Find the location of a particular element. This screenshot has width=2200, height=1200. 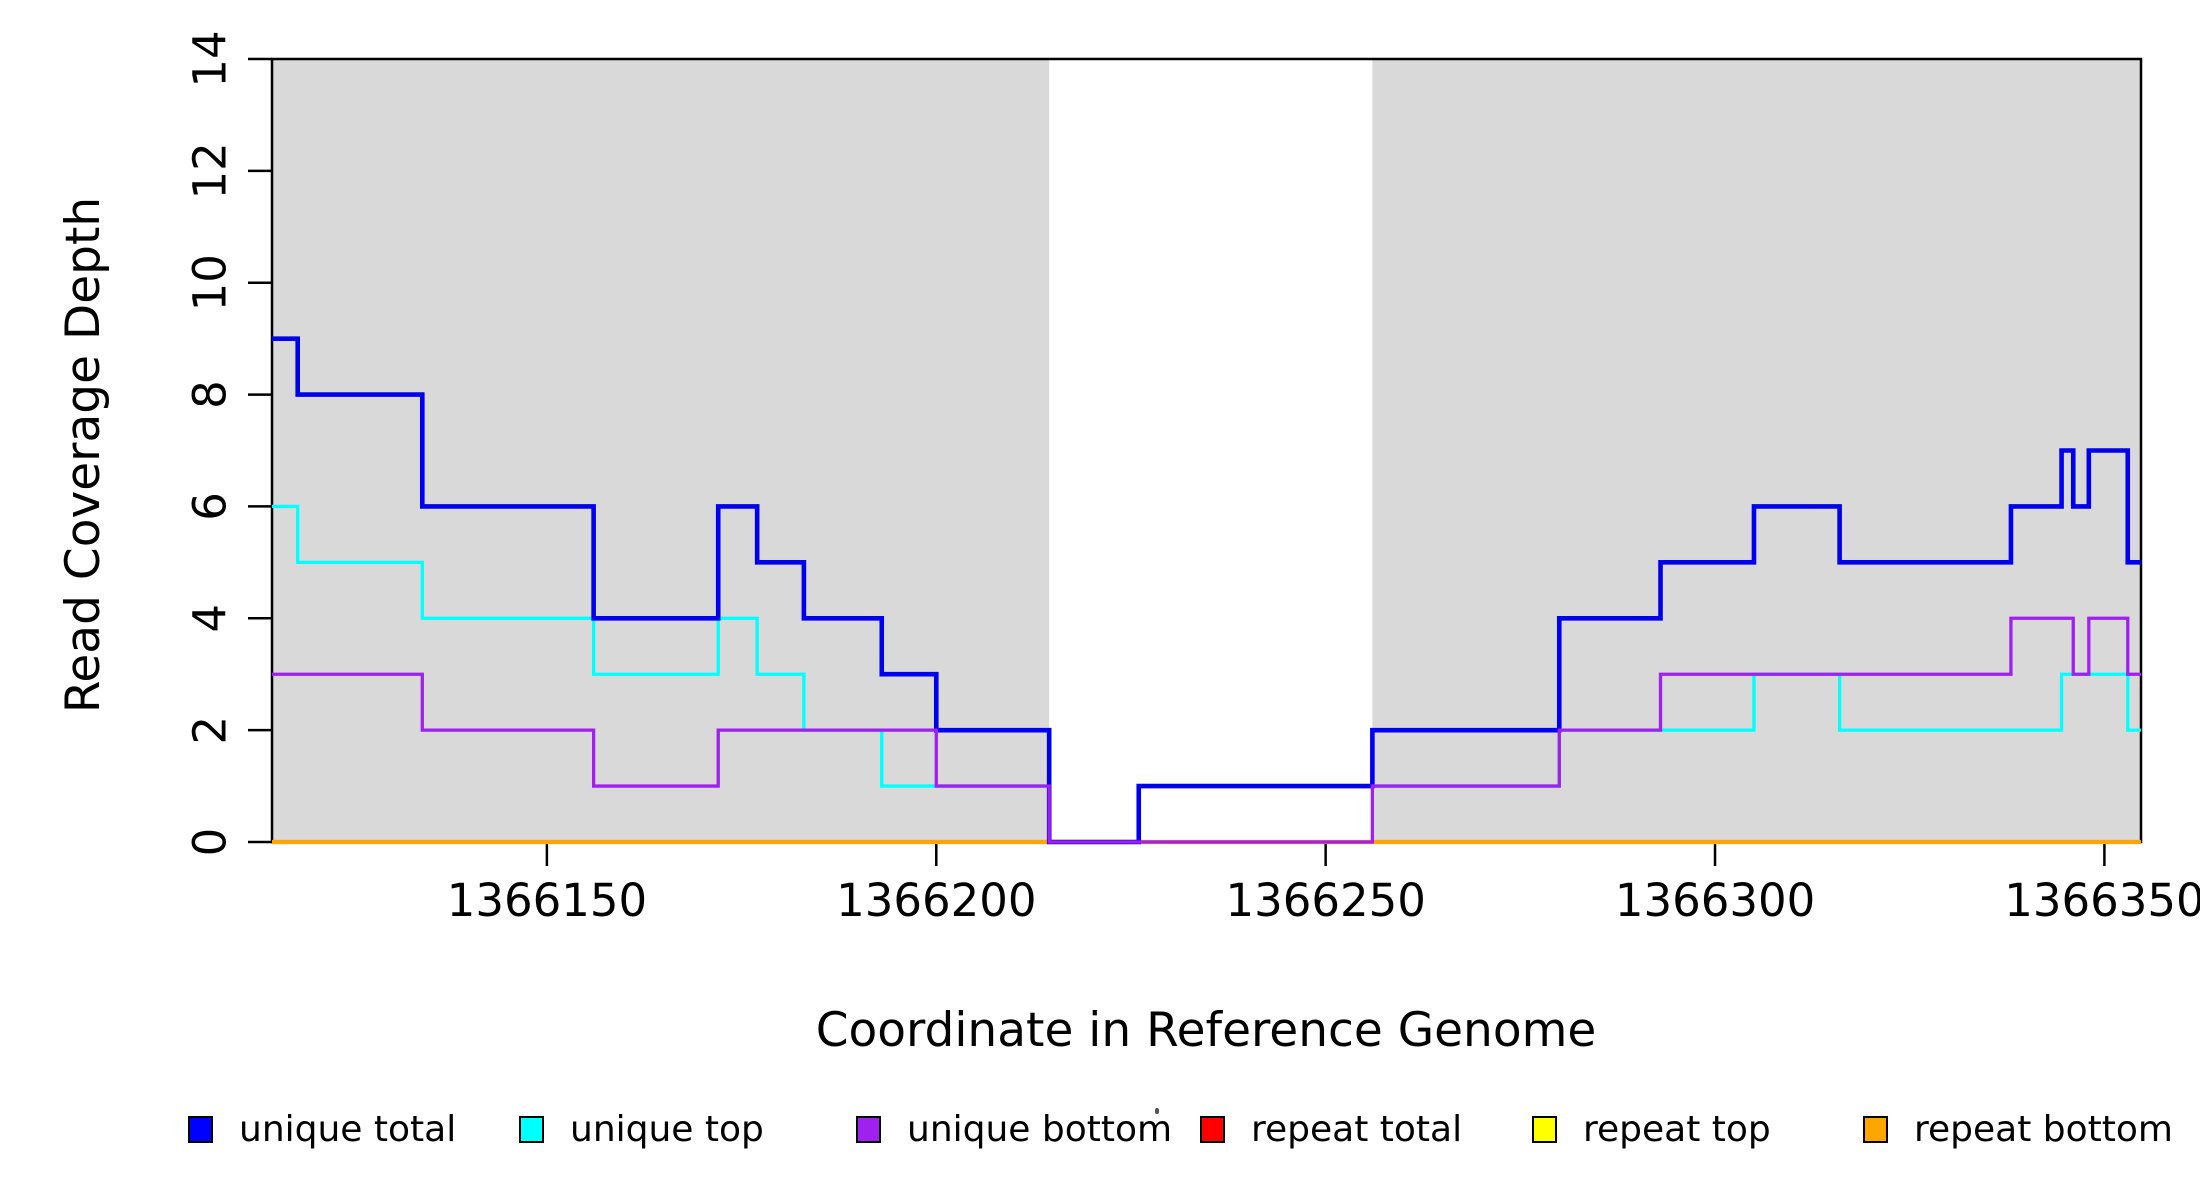

repeat-bottom-swatch is located at coordinates (1875, 1129).